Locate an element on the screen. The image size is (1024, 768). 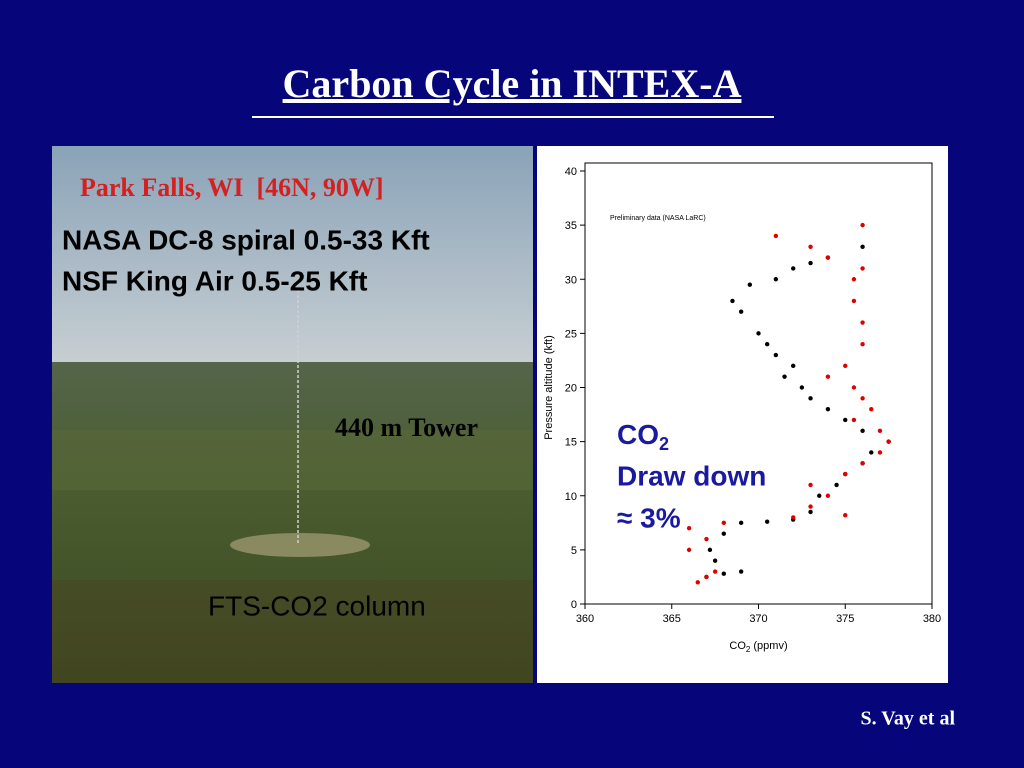
y-tick-label: 30 is located at coordinates (571, 280).